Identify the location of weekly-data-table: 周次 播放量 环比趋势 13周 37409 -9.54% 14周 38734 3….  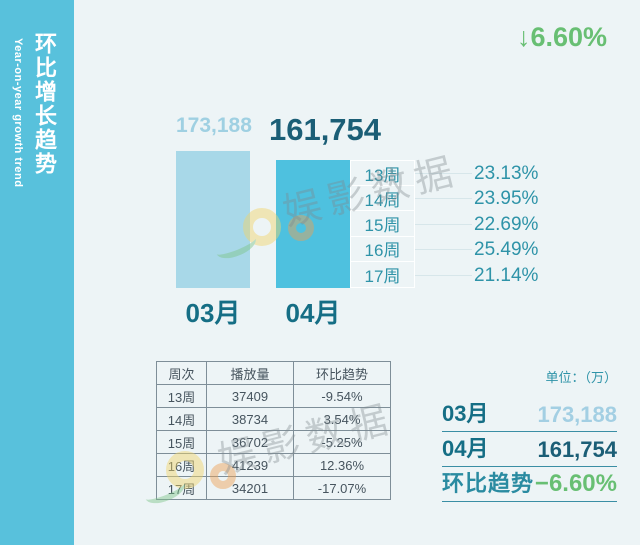
(273, 430).